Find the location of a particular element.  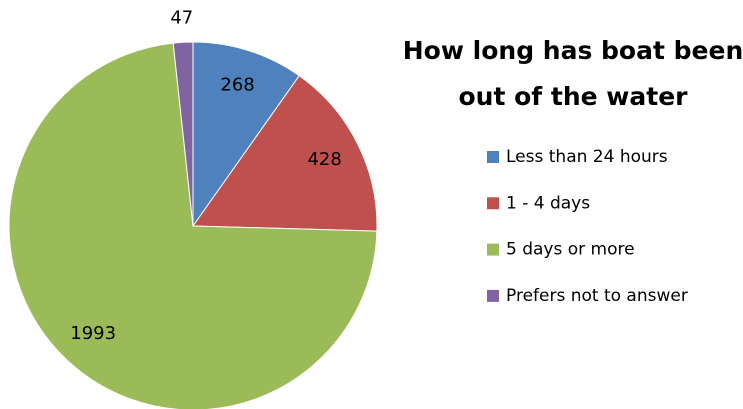

data-label: 1993 is located at coordinates (93, 333).